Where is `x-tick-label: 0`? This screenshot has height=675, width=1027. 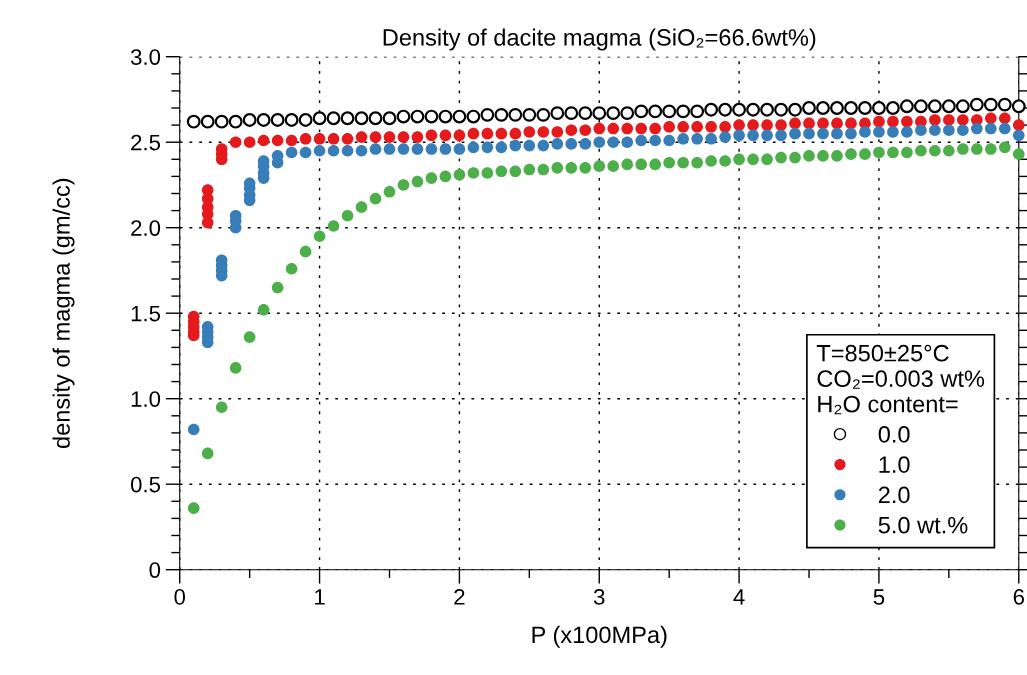
x-tick-label: 0 is located at coordinates (180, 597).